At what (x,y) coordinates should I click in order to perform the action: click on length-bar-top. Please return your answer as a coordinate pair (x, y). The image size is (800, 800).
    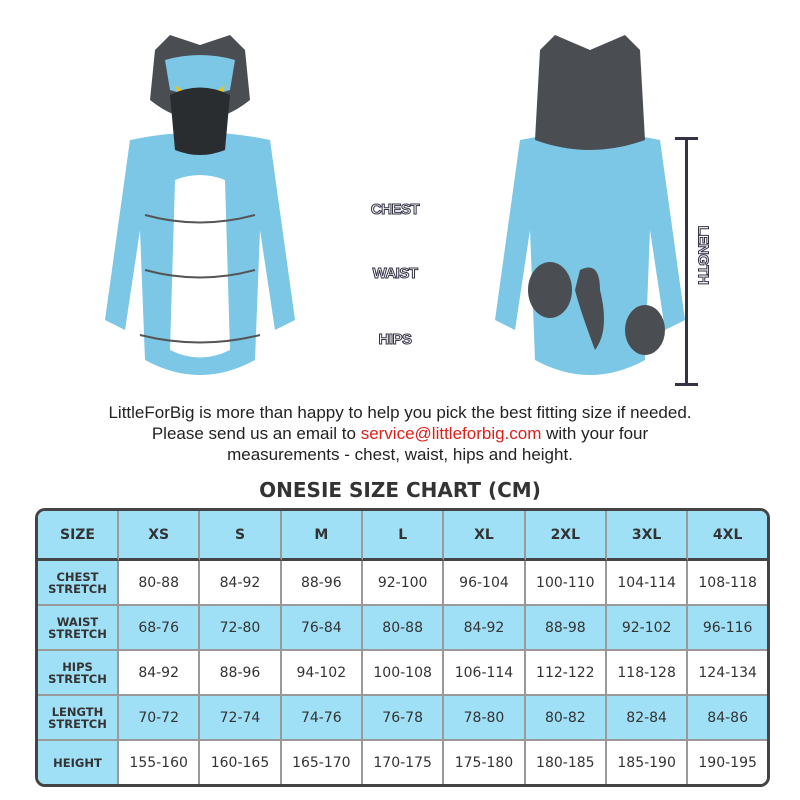
    Looking at the image, I should click on (686, 138).